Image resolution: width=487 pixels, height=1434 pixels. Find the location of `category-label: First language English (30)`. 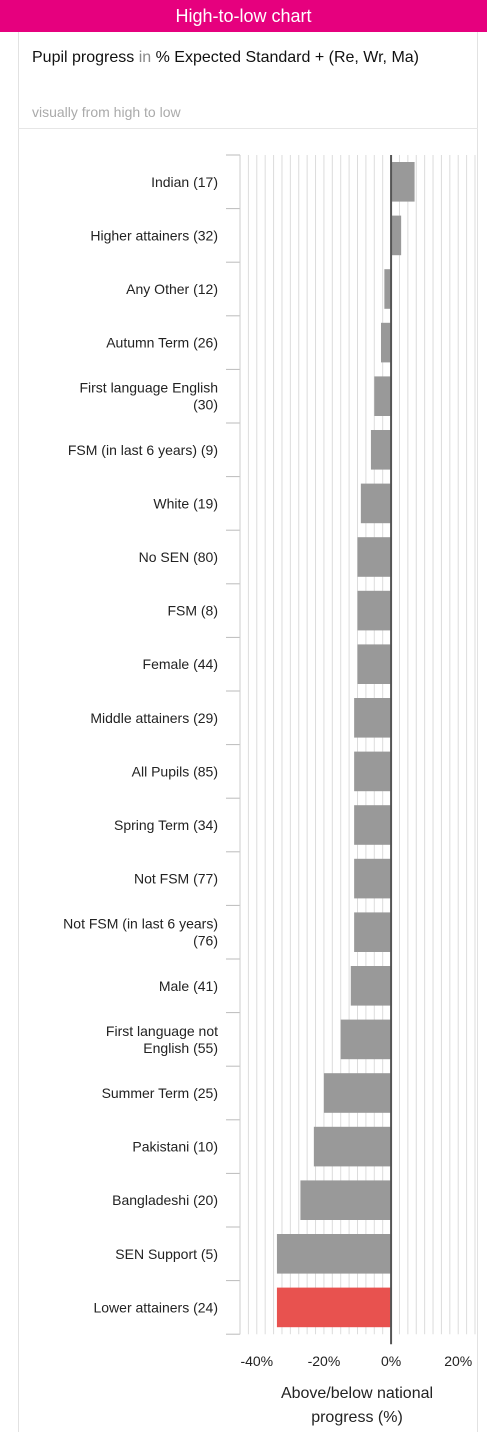

category-label: First language English (30) is located at coordinates (148, 396).